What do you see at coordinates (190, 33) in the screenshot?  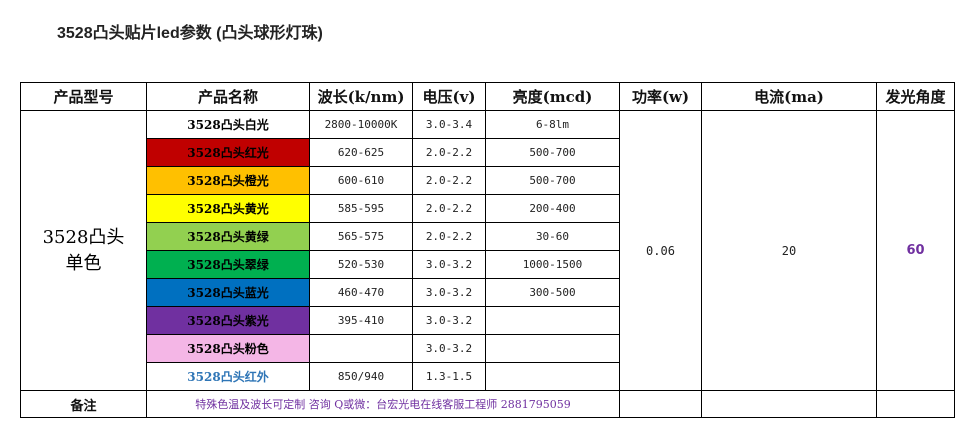 I see `page-title: 3528凸头贴片led参数 (凸头球形灯珠)` at bounding box center [190, 33].